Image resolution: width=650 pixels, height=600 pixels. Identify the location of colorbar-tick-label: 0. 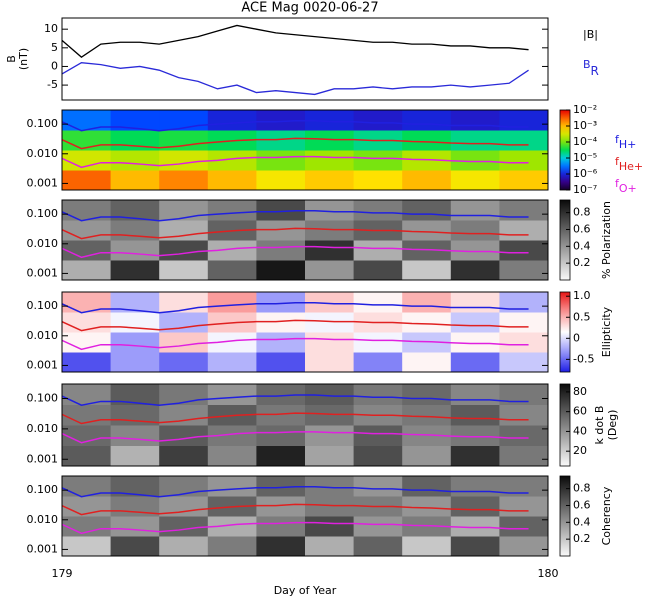
(576, 337).